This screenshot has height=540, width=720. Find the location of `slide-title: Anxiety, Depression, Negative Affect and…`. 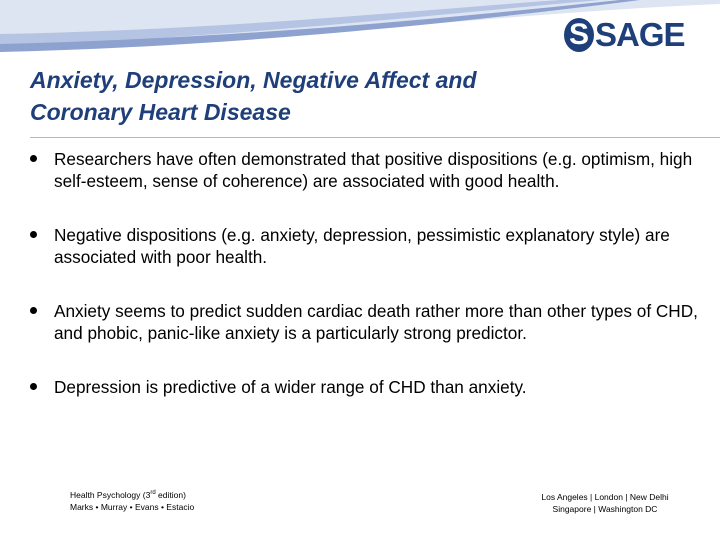

slide-title: Anxiety, Depression, Negative Affect and… is located at coordinates (330, 96).